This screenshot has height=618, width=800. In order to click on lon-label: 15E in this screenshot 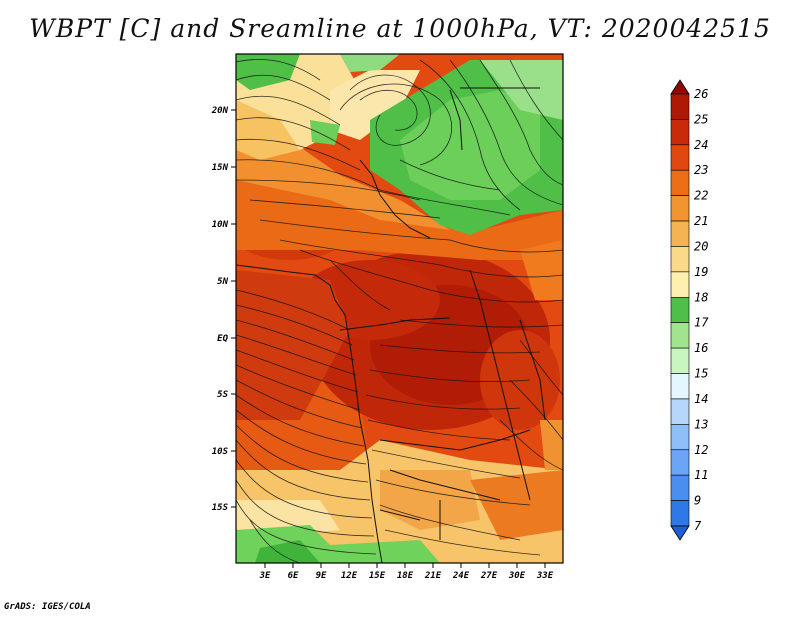, I will do `click(377, 576)`.